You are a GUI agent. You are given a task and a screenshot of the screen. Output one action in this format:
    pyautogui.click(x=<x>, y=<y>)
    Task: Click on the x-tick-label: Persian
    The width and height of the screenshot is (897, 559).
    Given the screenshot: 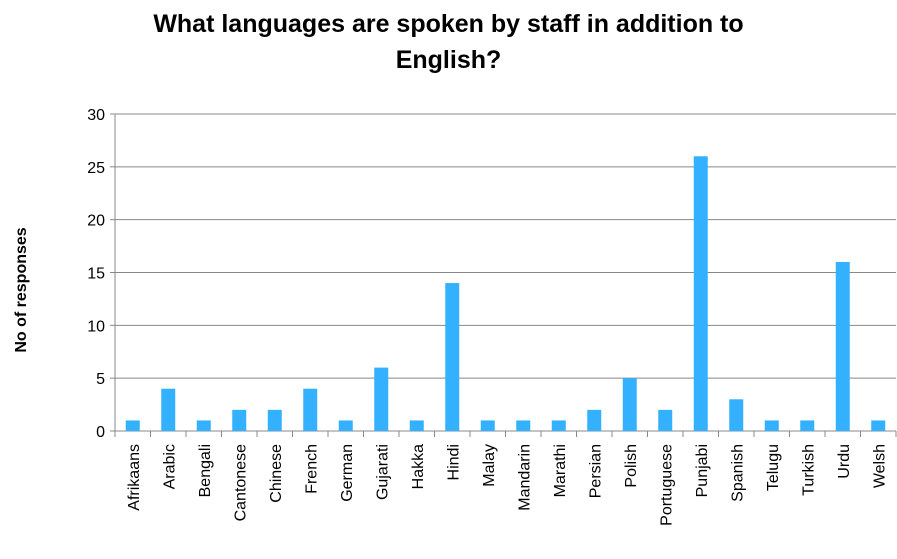 What is the action you would take?
    pyautogui.click(x=595, y=471)
    